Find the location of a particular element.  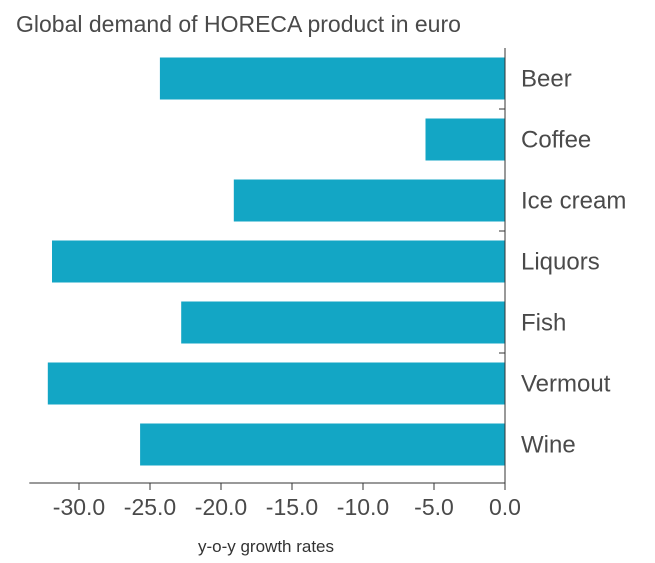

bar-wine is located at coordinates (322, 444).